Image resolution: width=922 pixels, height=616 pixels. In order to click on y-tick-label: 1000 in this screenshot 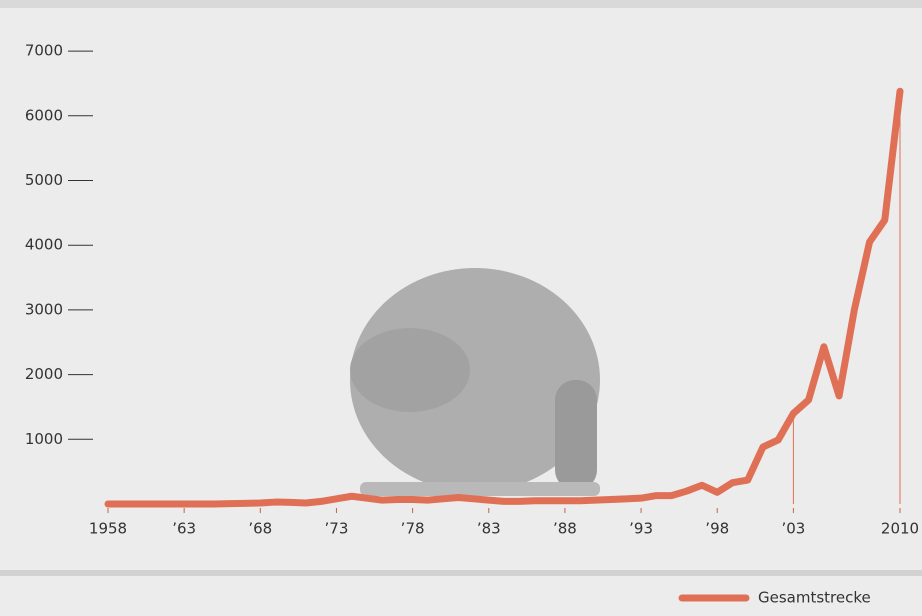, I will do `click(44, 439)`.